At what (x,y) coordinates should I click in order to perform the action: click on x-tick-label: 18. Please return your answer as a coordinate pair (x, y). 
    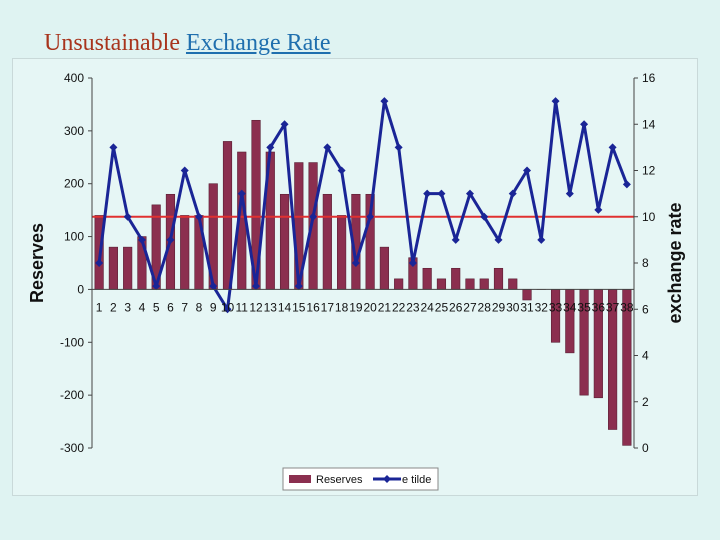
    Looking at the image, I should click on (342, 307).